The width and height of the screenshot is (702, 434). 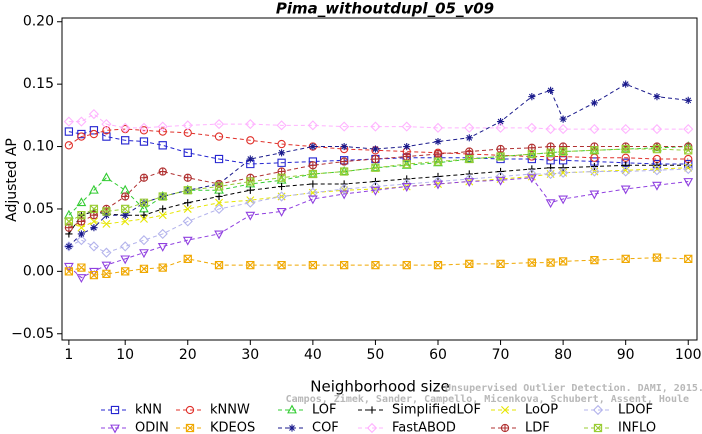 What do you see at coordinates (68, 355) in the screenshot?
I see `x-tick-label: 1` at bounding box center [68, 355].